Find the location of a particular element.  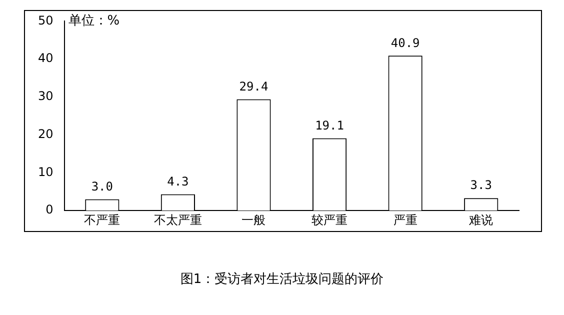

x-tick-label: 不严重 is located at coordinates (102, 219).